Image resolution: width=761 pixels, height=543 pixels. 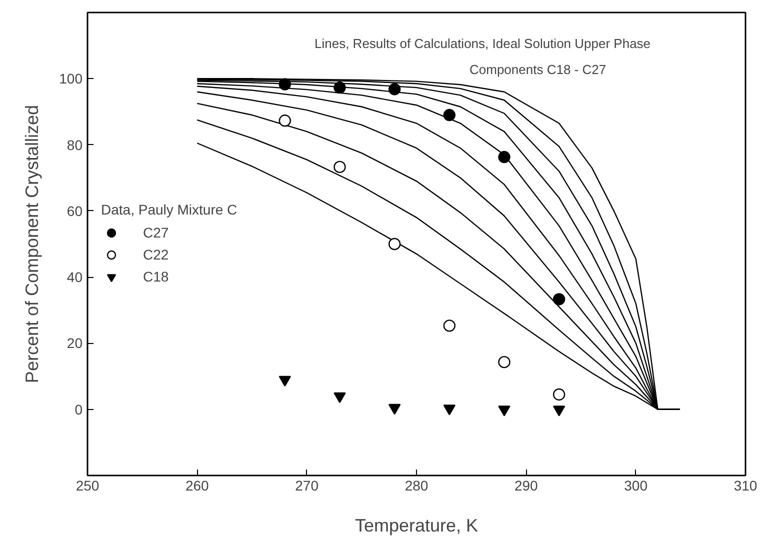 I want to click on x-tick-label: 310, so click(x=746, y=486).